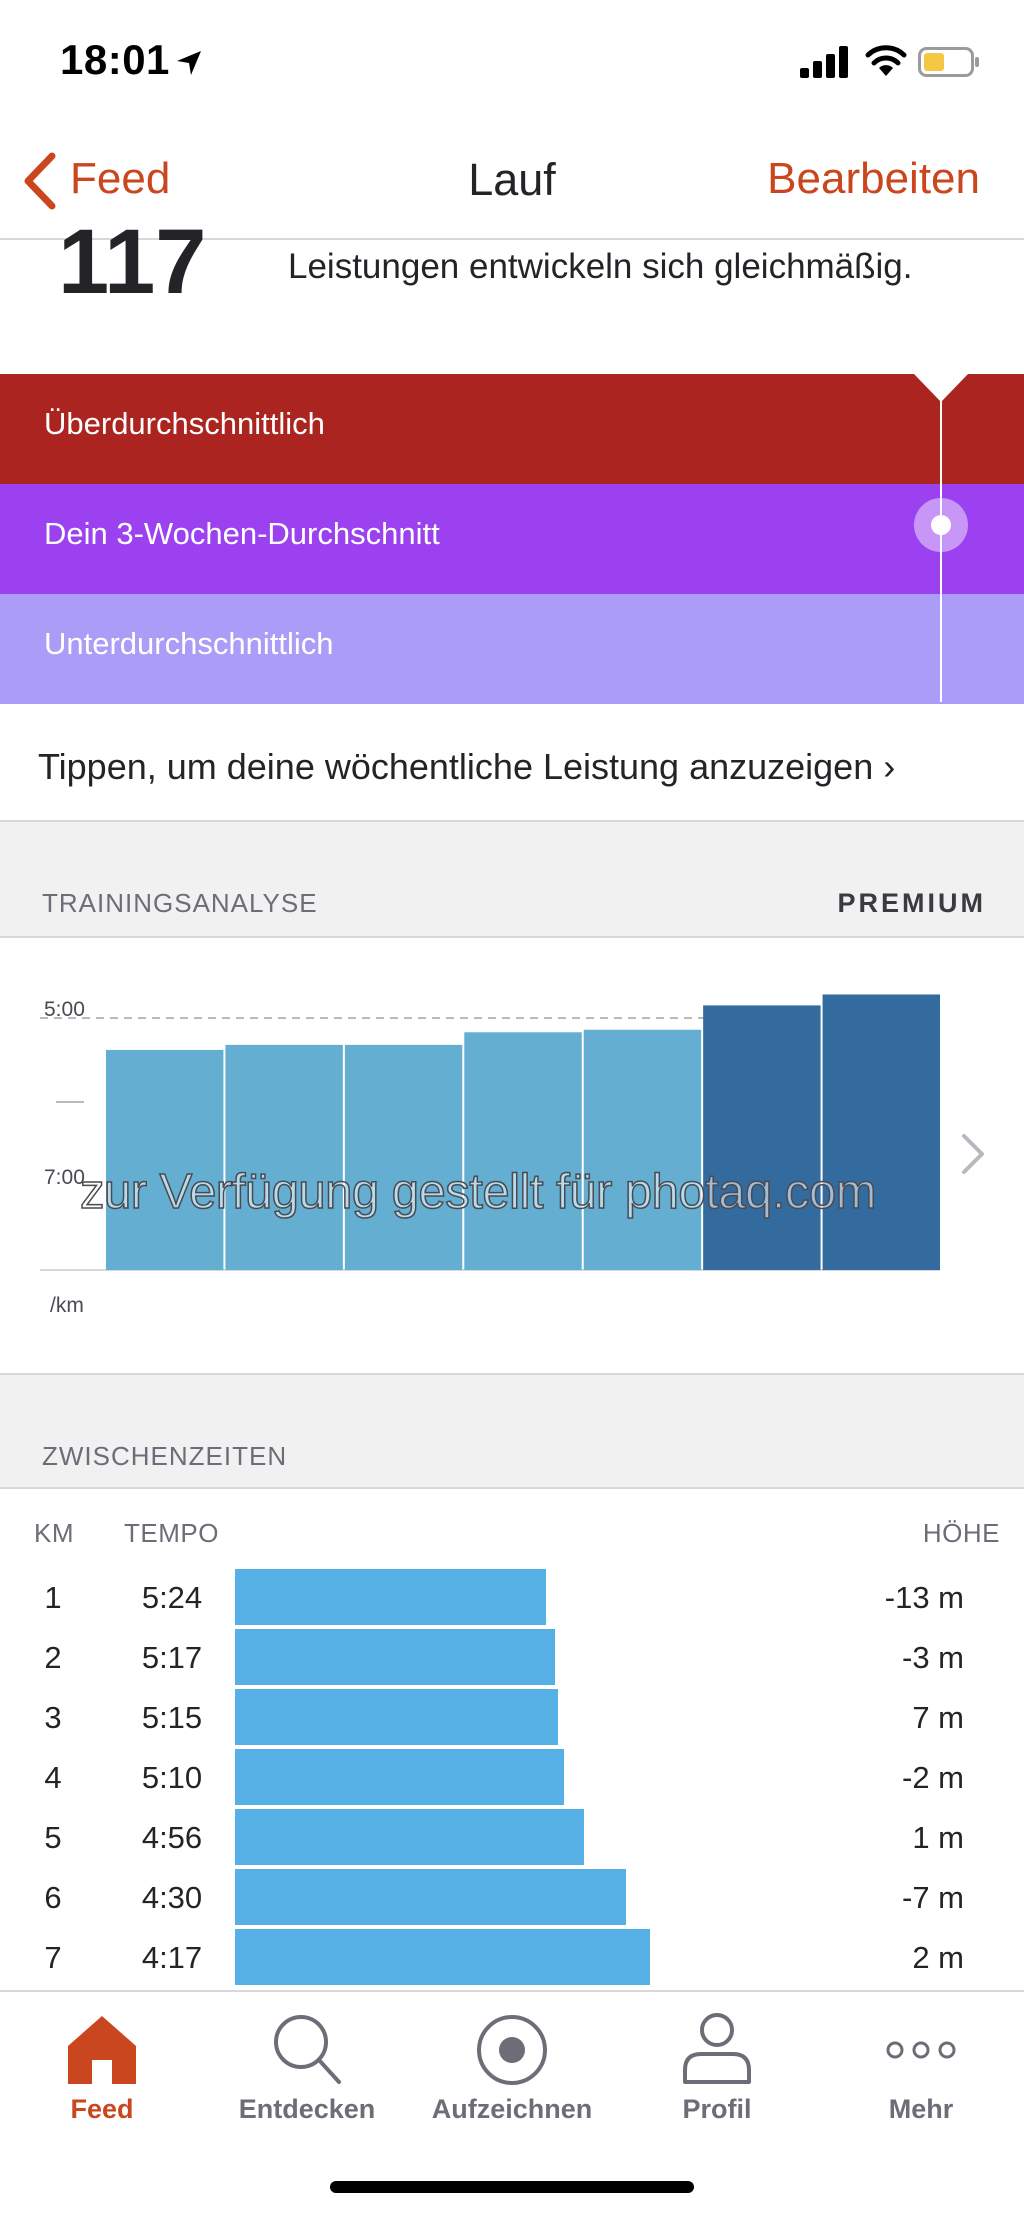  Describe the element at coordinates (924, 1597) in the screenshot. I see `split-elevation: -13 m` at that location.